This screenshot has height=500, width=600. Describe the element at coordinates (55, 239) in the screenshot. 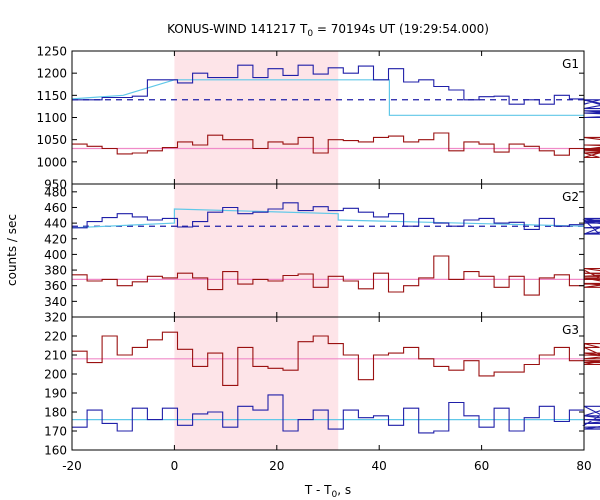

I see `y-tick-label-g2: 420` at that location.